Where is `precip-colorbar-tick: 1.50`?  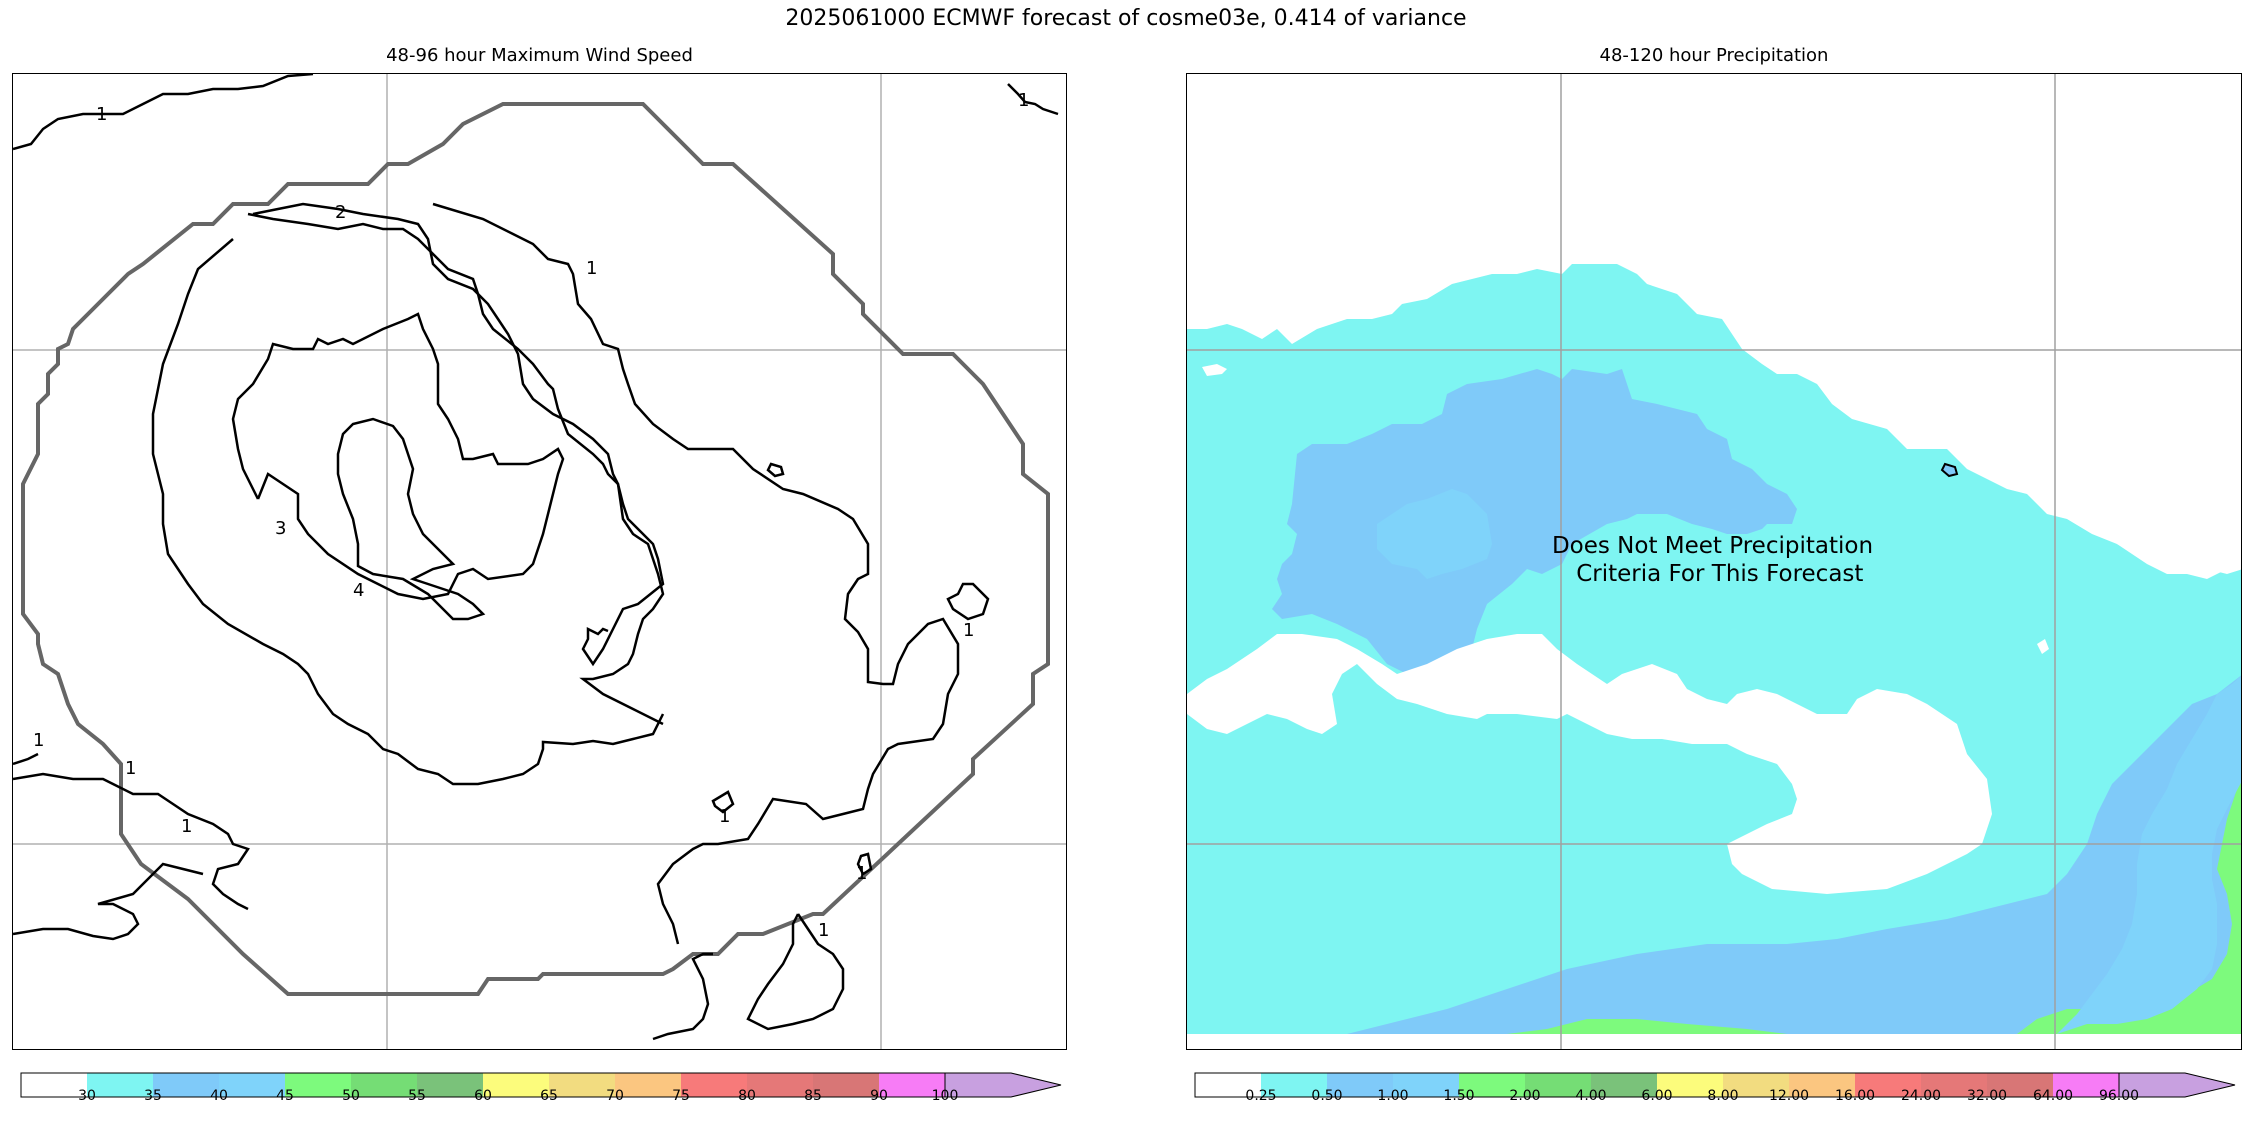
precip-colorbar-tick: 1.50 is located at coordinates (1459, 1096).